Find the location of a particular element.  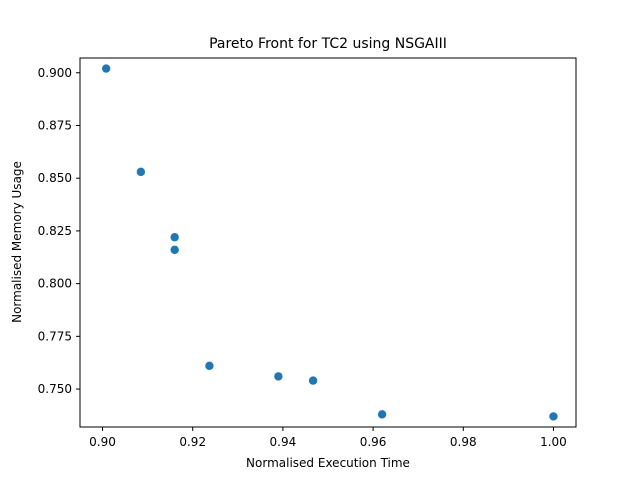

x-tick-label: 0.94 is located at coordinates (283, 442).